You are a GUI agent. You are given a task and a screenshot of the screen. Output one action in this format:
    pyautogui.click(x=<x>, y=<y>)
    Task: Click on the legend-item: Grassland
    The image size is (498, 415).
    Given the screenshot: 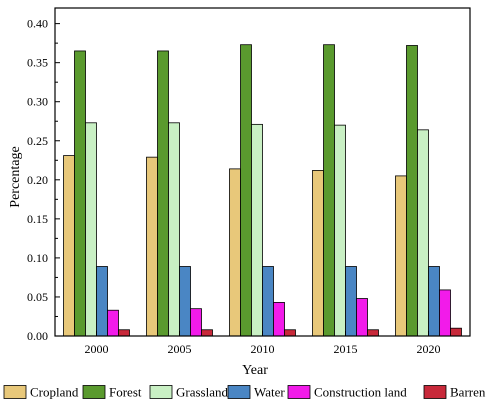 What is the action you would take?
    pyautogui.click(x=188, y=392)
    